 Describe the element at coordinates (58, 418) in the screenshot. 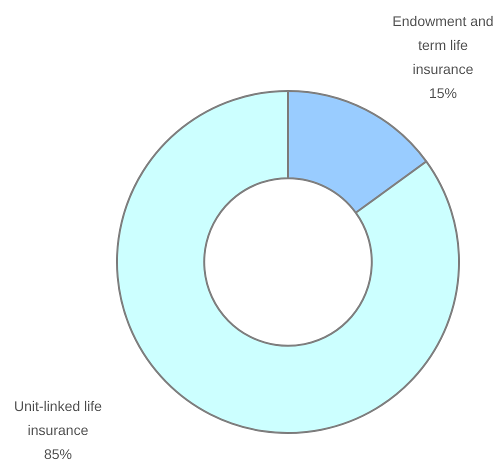

I see `slice-label: Unit-linked life insurance` at that location.